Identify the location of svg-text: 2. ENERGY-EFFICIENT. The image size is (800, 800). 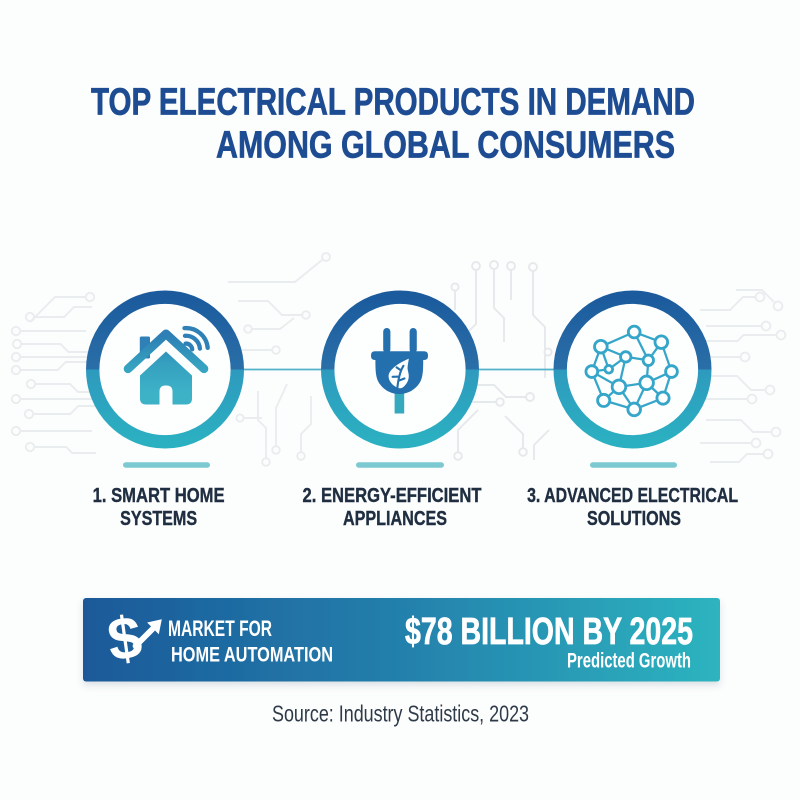
(392, 495).